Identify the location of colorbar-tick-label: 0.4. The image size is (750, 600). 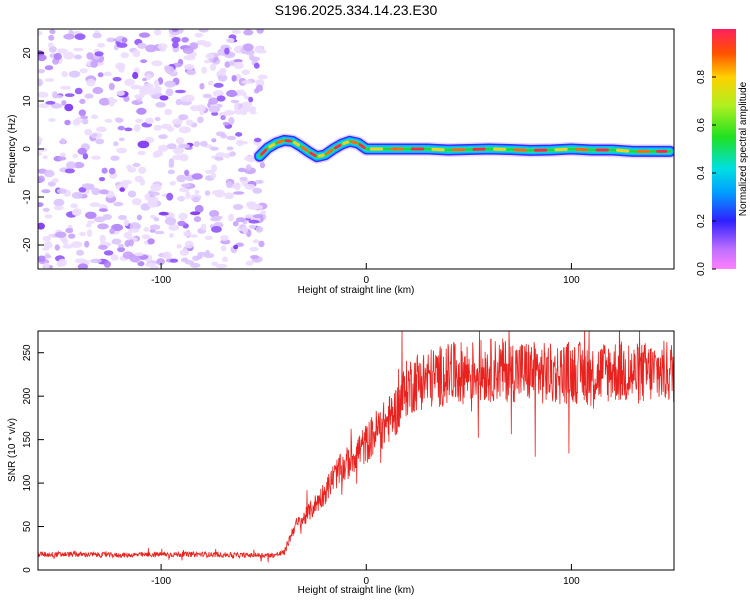
(701, 173).